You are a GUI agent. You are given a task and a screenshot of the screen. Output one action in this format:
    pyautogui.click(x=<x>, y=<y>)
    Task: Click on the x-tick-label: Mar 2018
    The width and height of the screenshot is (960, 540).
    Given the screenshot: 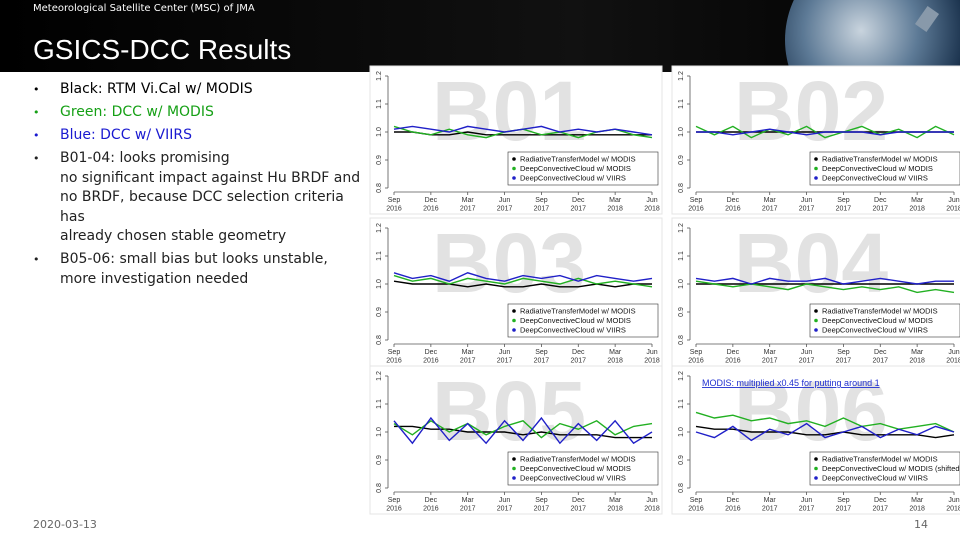 What is the action you would take?
    pyautogui.click(x=917, y=357)
    